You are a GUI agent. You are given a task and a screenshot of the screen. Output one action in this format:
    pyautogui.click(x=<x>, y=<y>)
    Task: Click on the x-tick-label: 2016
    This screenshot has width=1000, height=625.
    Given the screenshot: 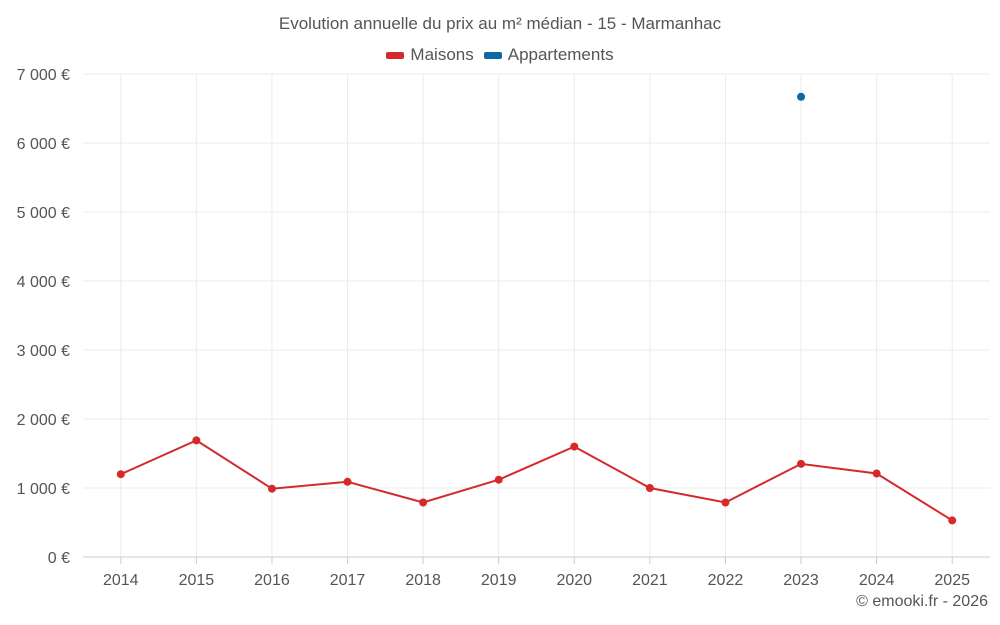 What is the action you would take?
    pyautogui.click(x=272, y=580)
    